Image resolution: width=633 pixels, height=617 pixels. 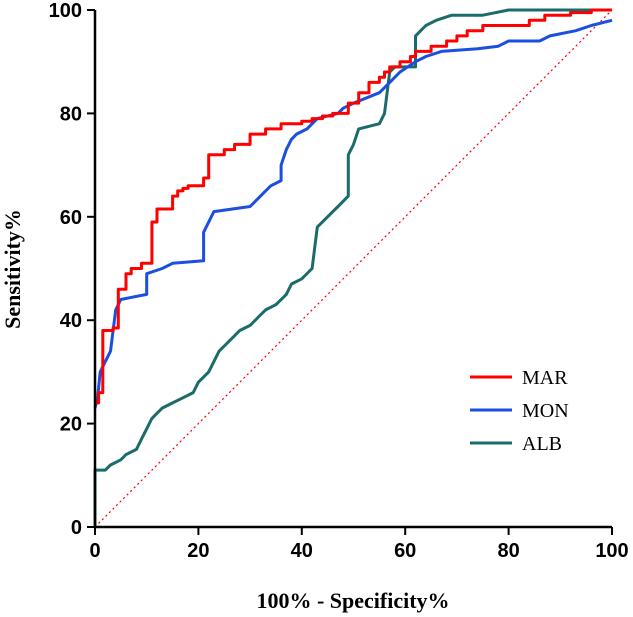 What do you see at coordinates (71, 218) in the screenshot?
I see `y-tick-label: 60` at bounding box center [71, 218].